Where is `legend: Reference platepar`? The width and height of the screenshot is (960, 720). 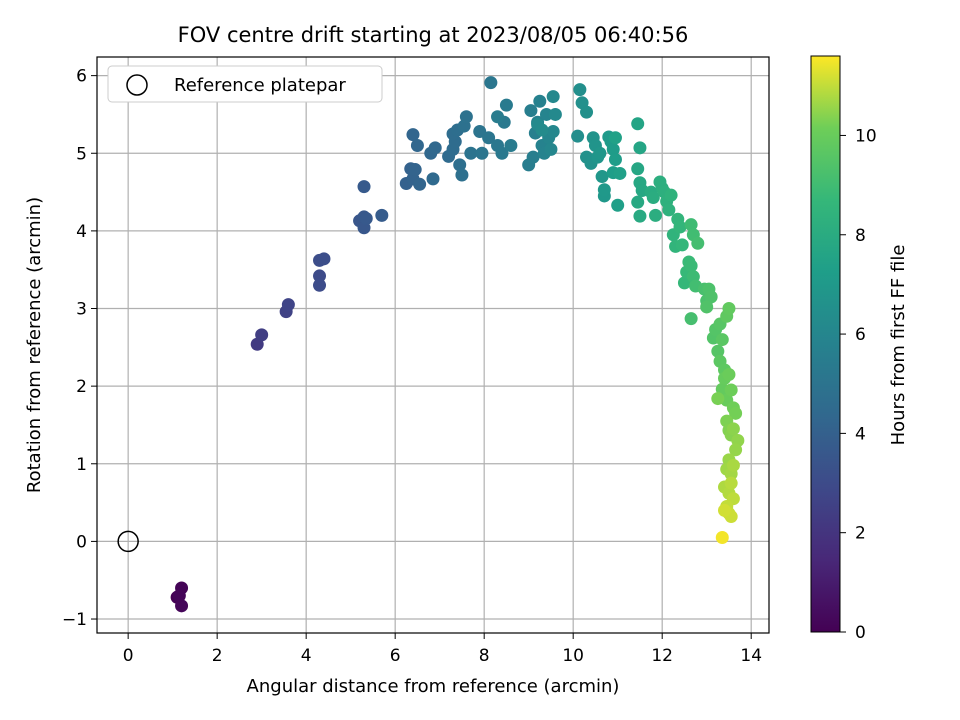
legend: Reference platepar is located at coordinates (245, 84).